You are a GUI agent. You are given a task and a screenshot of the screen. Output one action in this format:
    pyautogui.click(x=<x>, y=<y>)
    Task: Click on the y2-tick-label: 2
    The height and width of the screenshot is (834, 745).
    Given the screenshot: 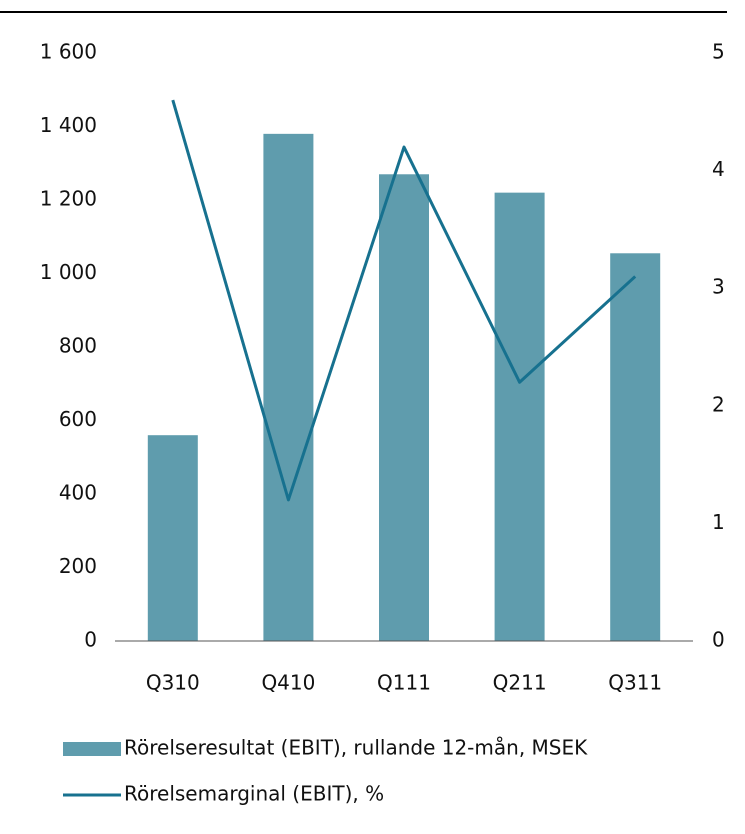 What is the action you would take?
    pyautogui.click(x=718, y=404)
    